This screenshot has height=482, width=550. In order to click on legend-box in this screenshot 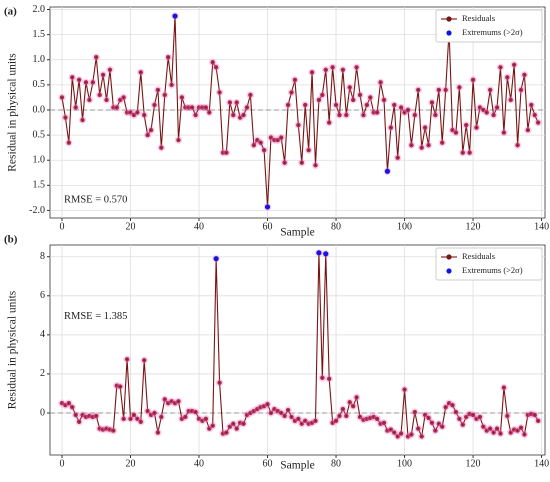, I will do `click(489, 26)`.